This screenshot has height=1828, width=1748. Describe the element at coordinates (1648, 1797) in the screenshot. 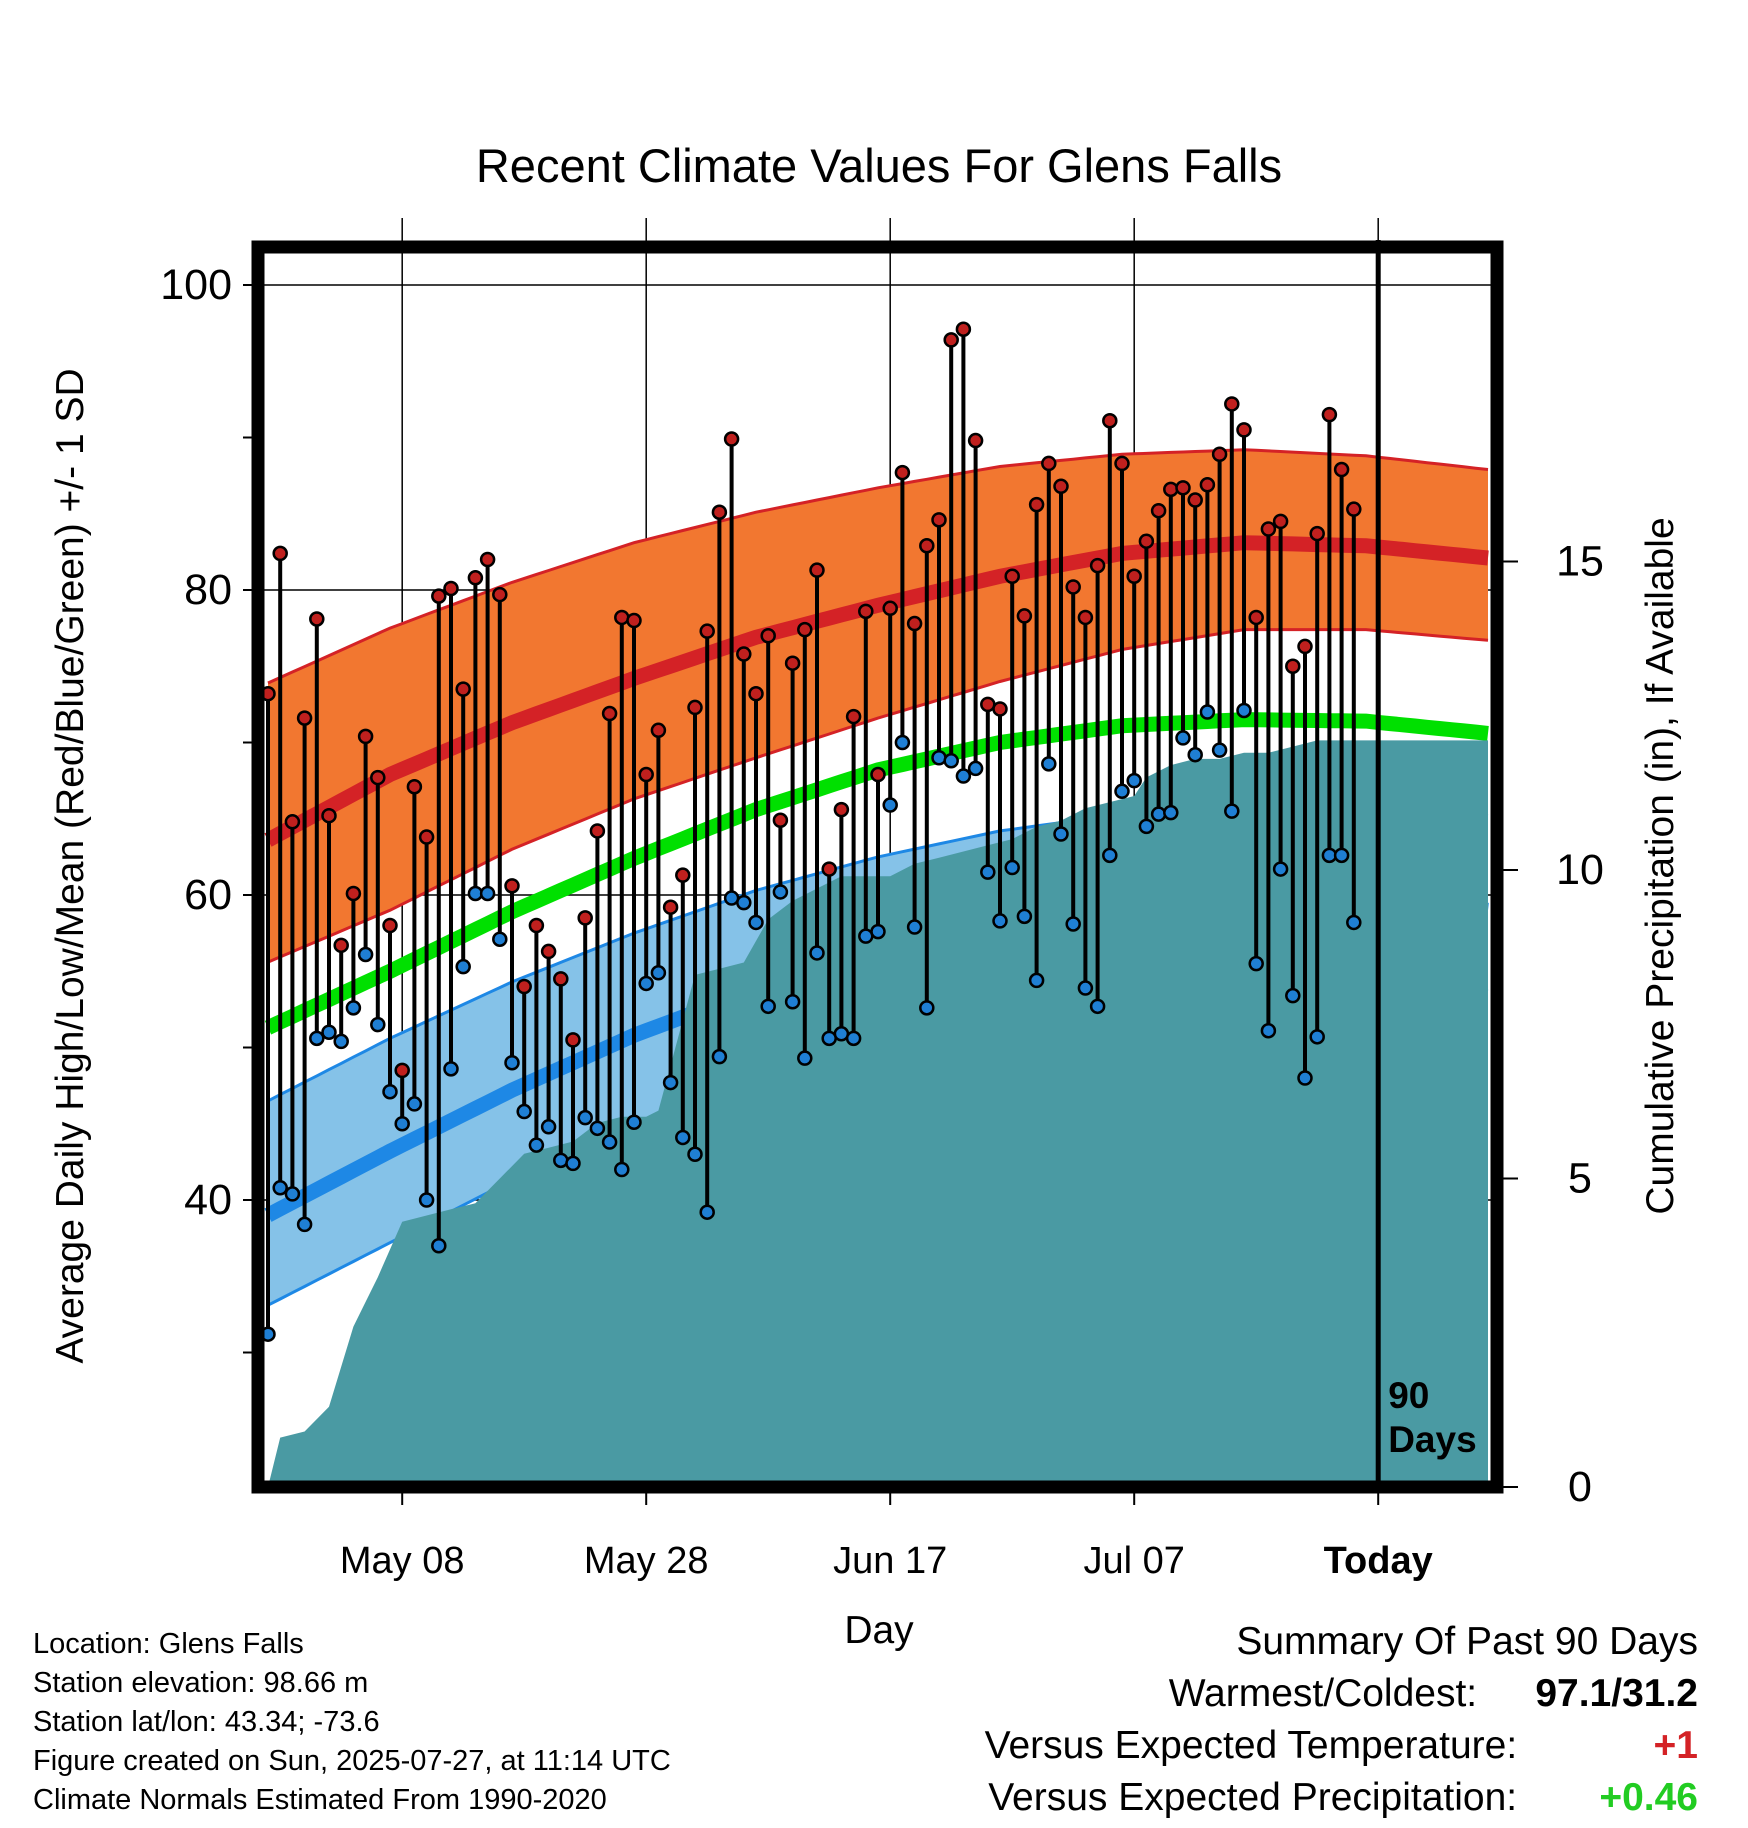

I see `summary-precip-value: +0.46` at that location.